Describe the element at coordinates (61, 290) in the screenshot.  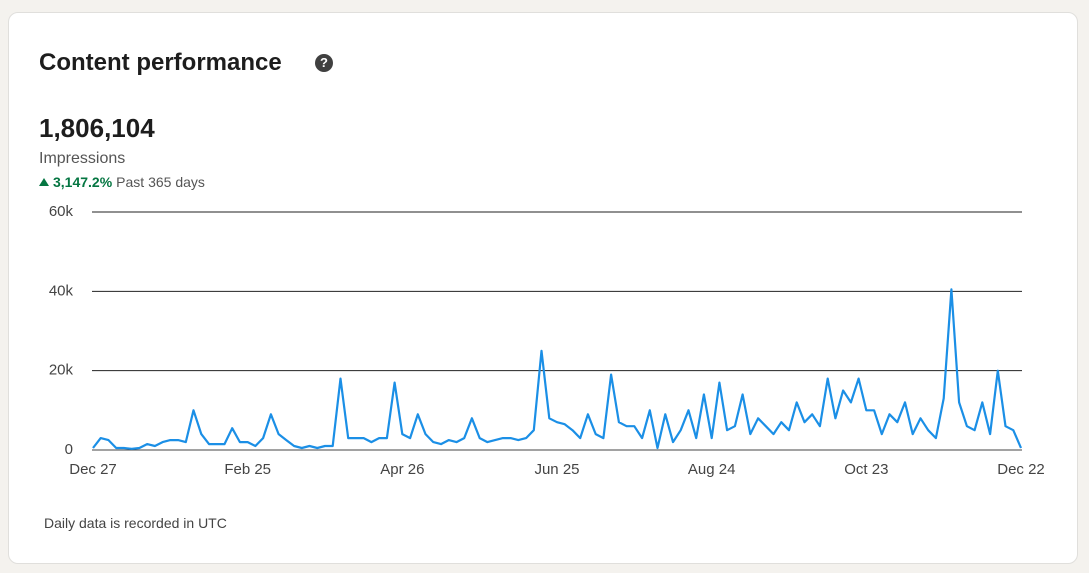
I see `y-tick-label: 40k` at that location.